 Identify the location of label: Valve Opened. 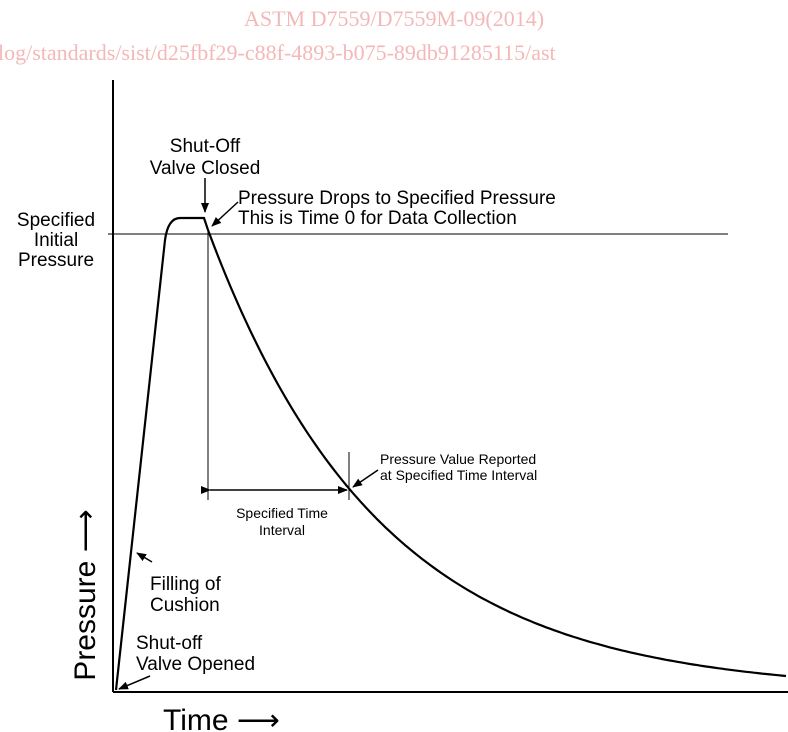
(195, 664).